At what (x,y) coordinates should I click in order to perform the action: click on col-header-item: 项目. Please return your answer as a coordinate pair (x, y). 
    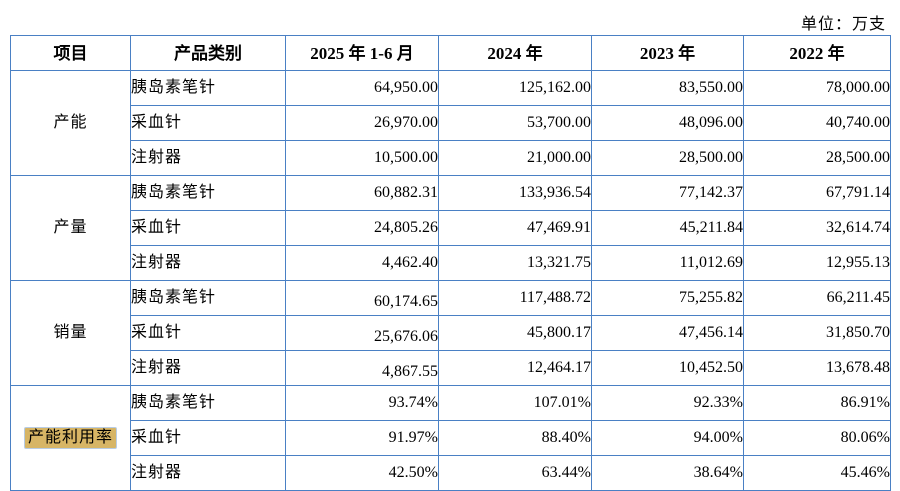
    Looking at the image, I should click on (70, 53).